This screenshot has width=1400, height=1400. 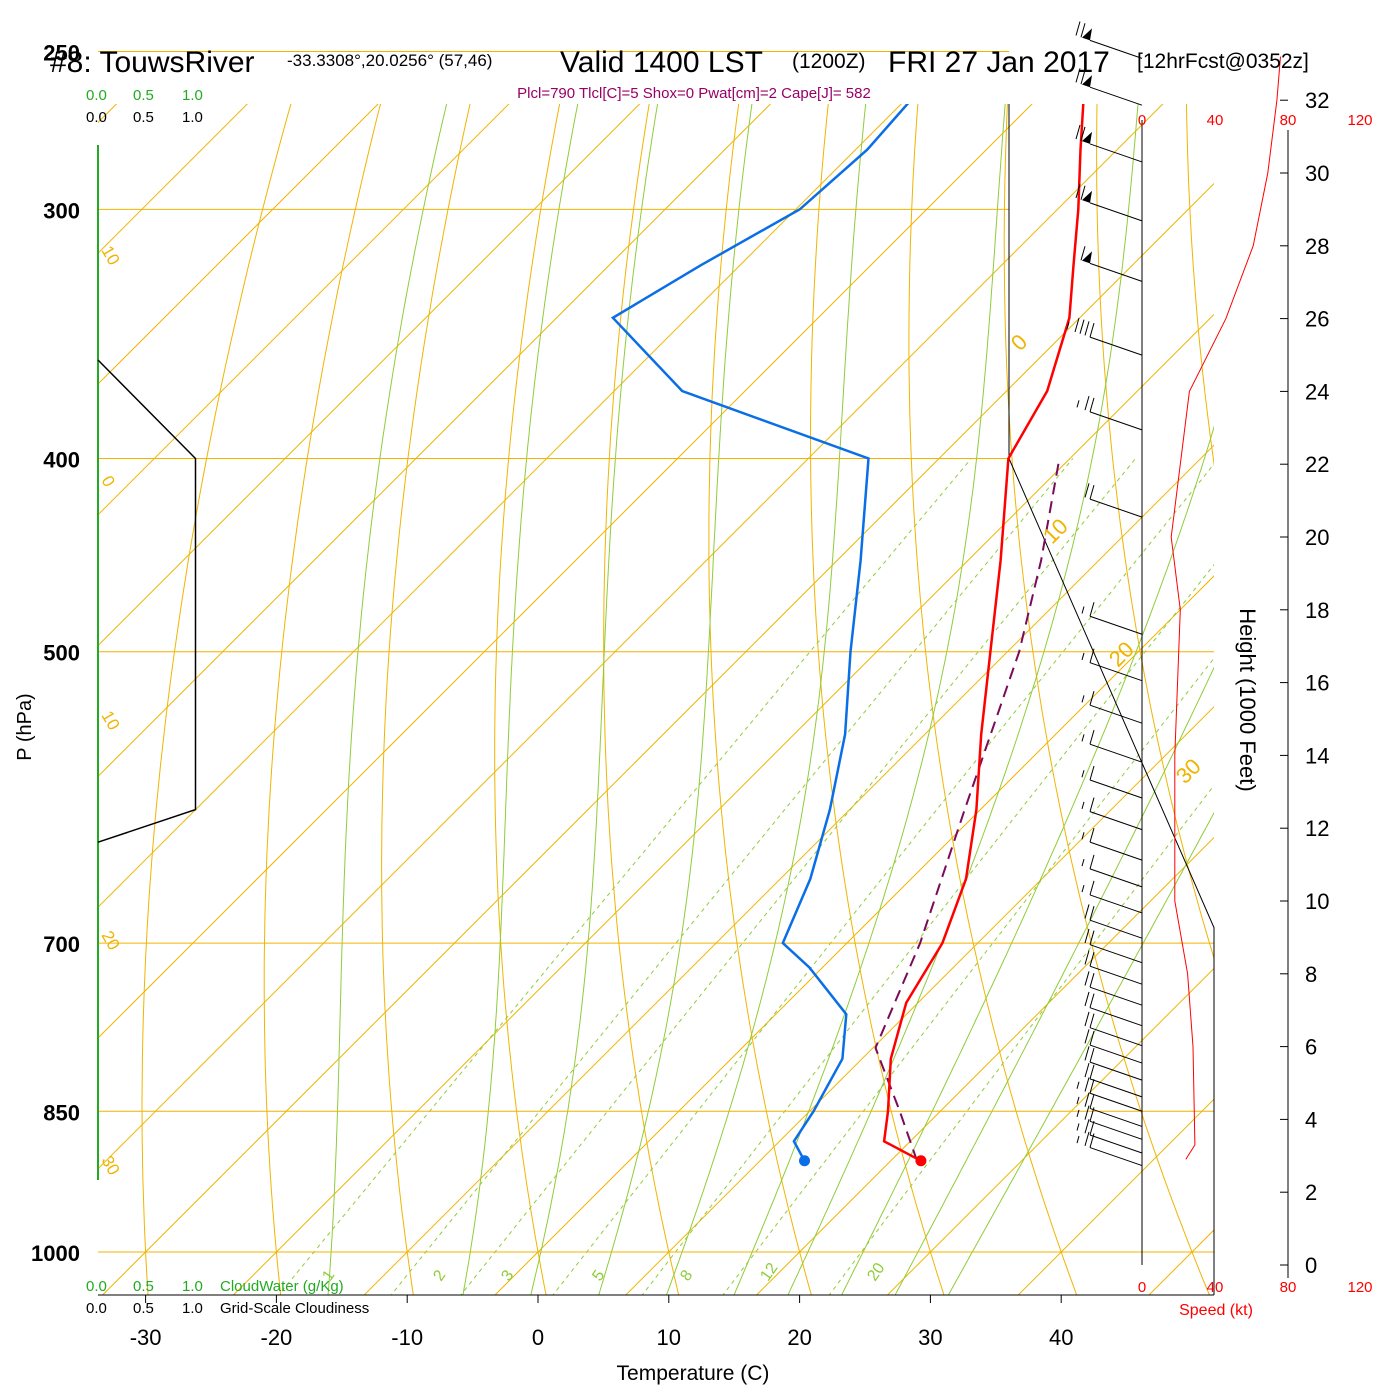 I want to click on speed-line, so click(x=1225, y=608).